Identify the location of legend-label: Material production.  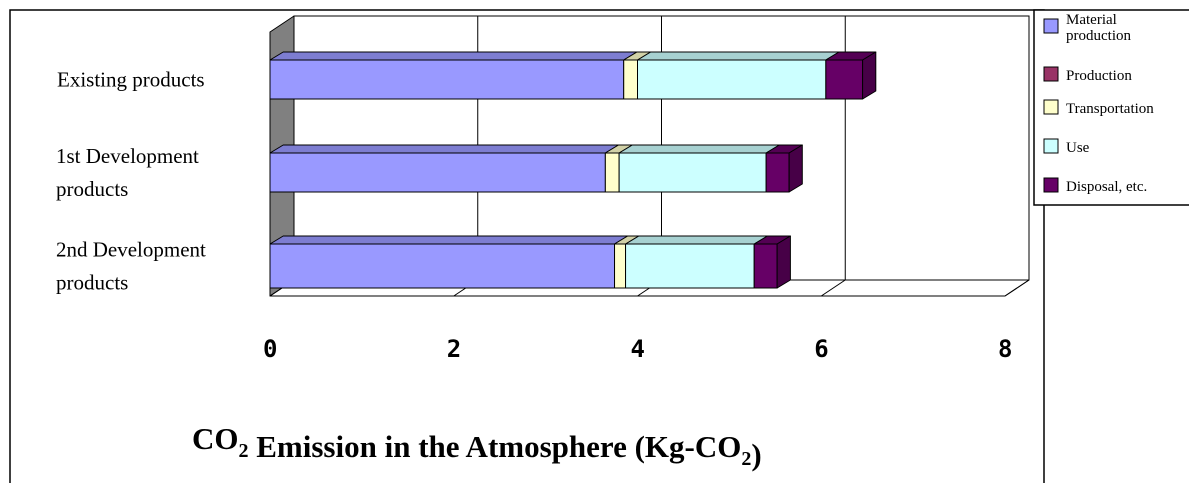
(1098, 28).